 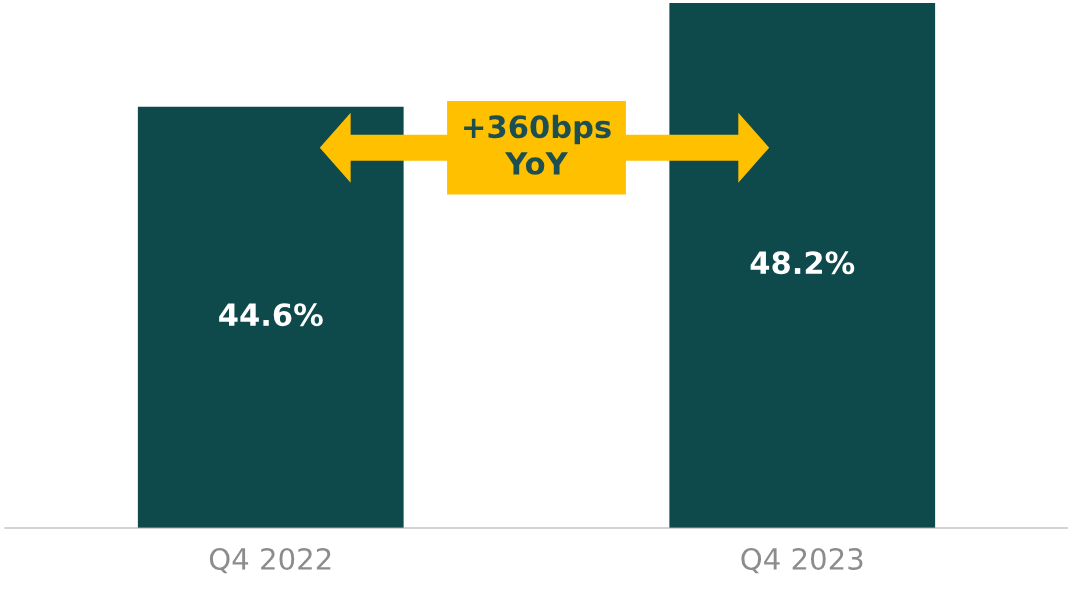 I want to click on data-label: 44.6%, so click(x=271, y=315).